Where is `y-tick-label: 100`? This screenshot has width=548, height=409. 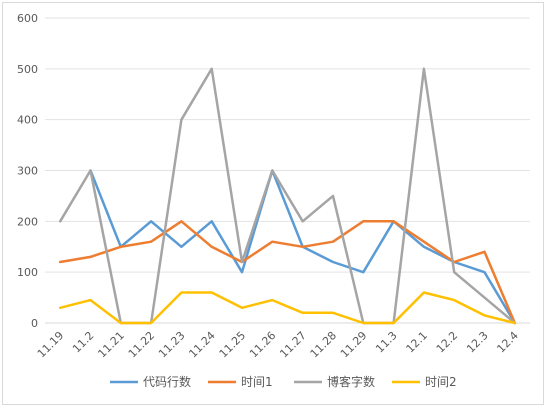 y-tick-label: 100 is located at coordinates (27, 272).